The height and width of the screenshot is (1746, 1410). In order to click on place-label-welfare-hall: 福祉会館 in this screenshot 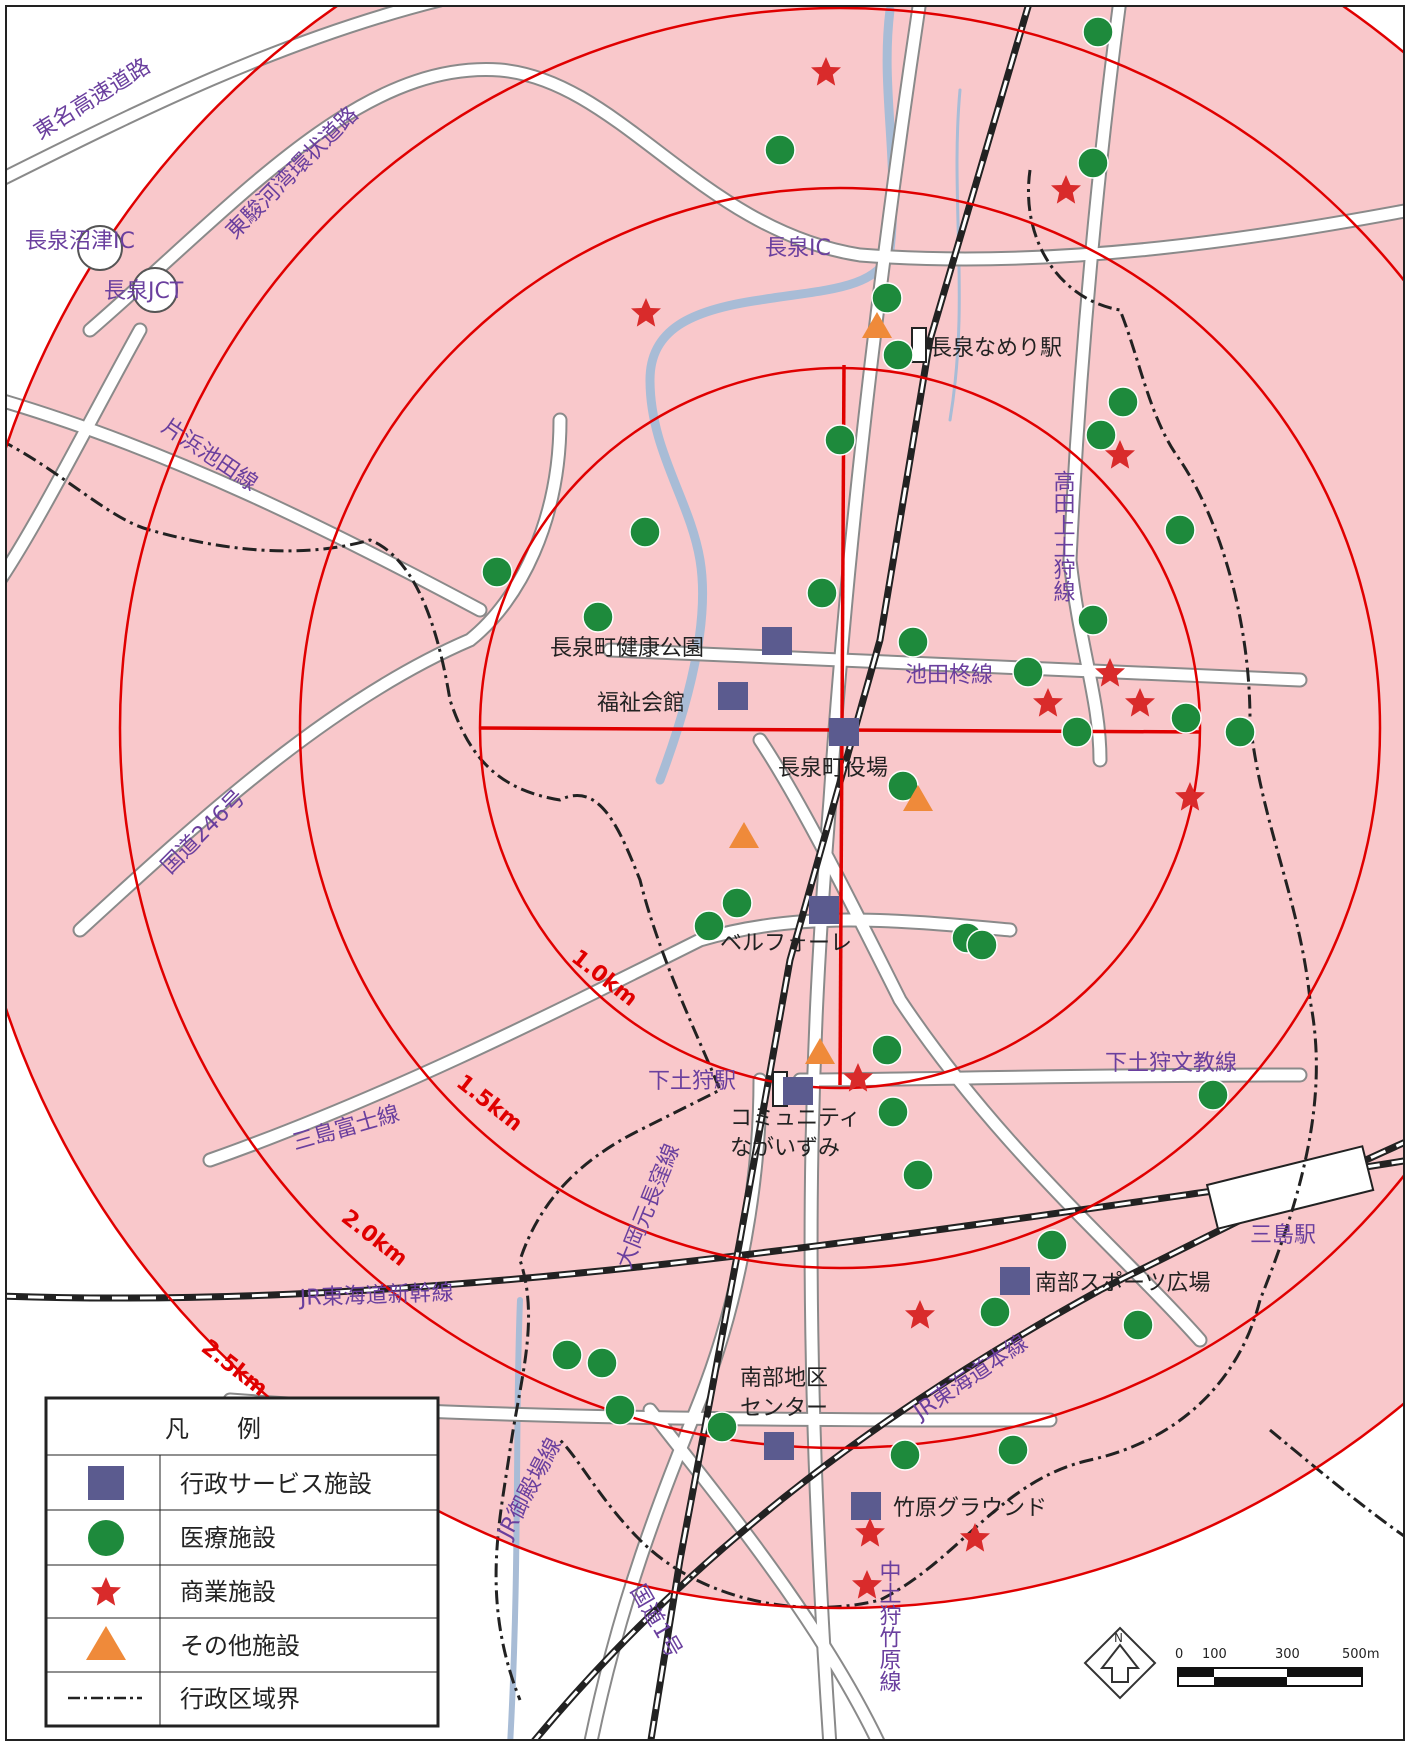, I will do `click(641, 703)`.